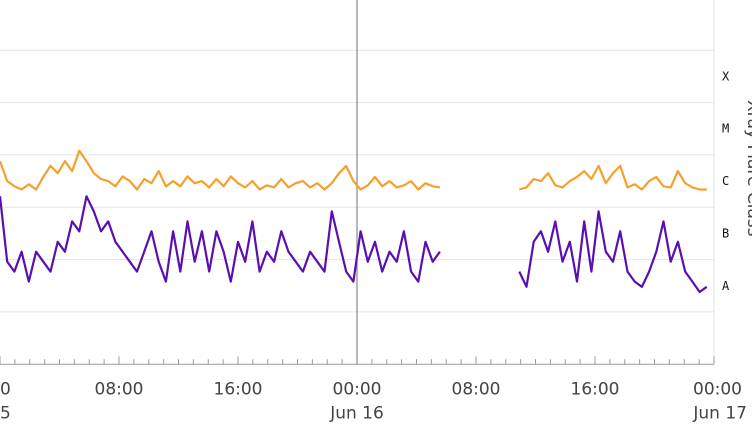  I want to click on date-label: 5, so click(5, 413).